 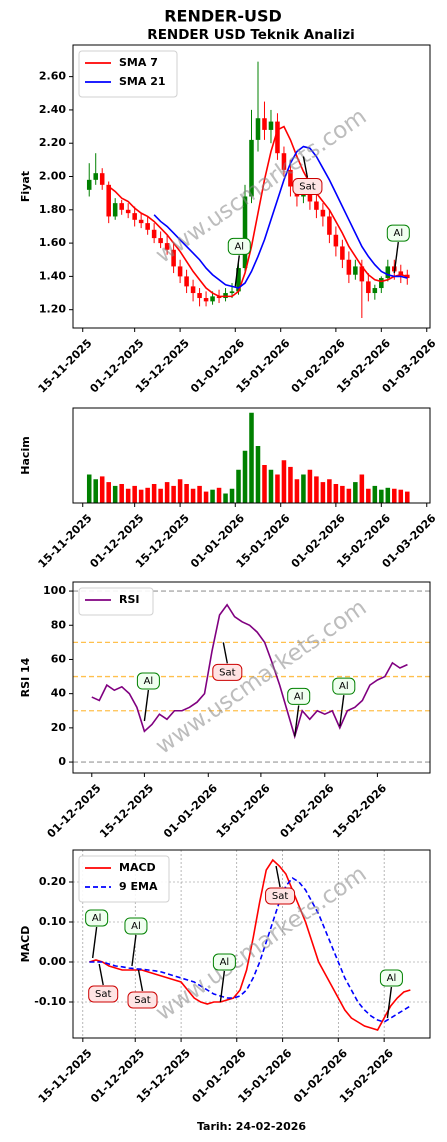 I want to click on y-tick-label: 1.60, so click(x=52, y=242).